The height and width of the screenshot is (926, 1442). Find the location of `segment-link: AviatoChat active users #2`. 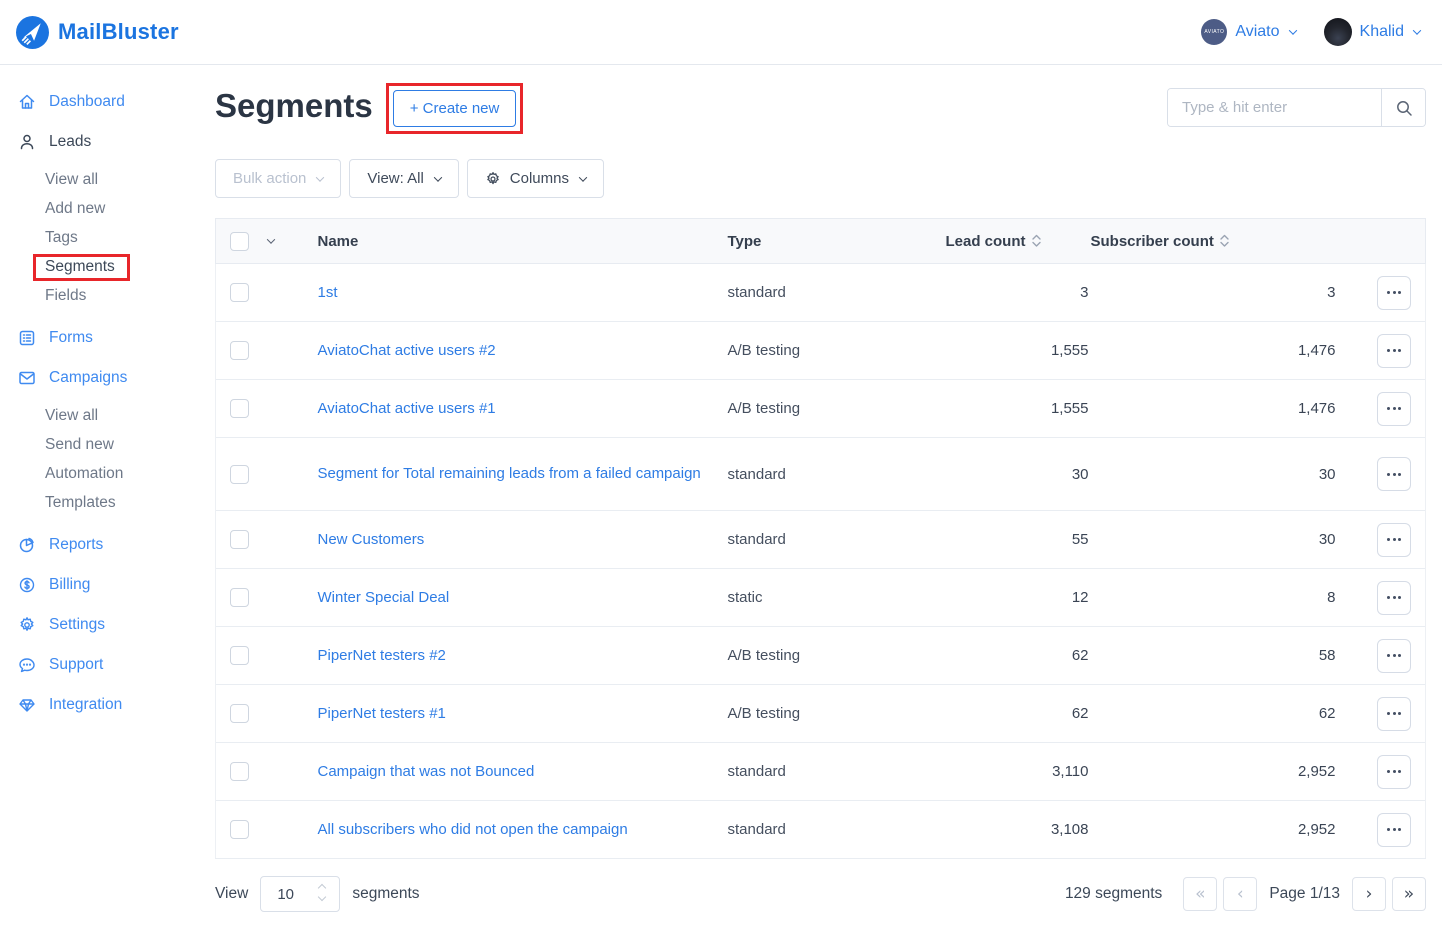

segment-link: AviatoChat active users #2 is located at coordinates (406, 350).